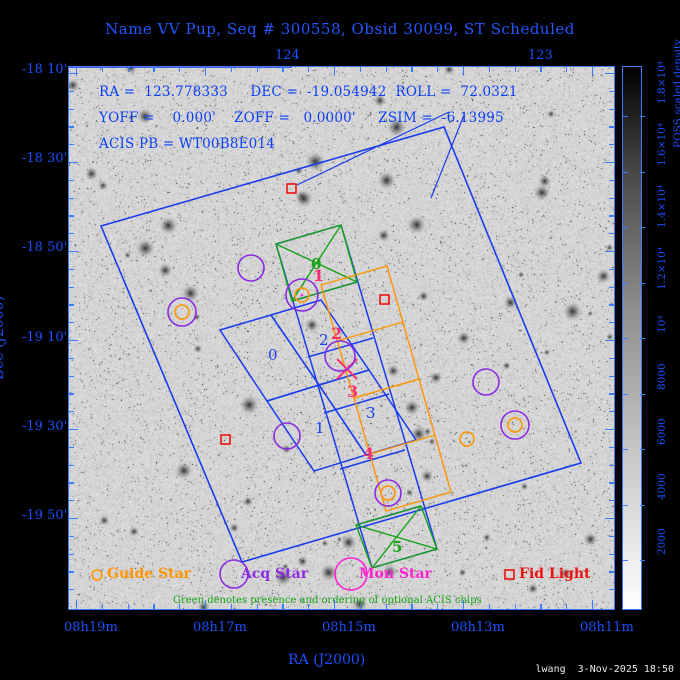  I want to click on legend-guide-star-icon, so click(97, 575).